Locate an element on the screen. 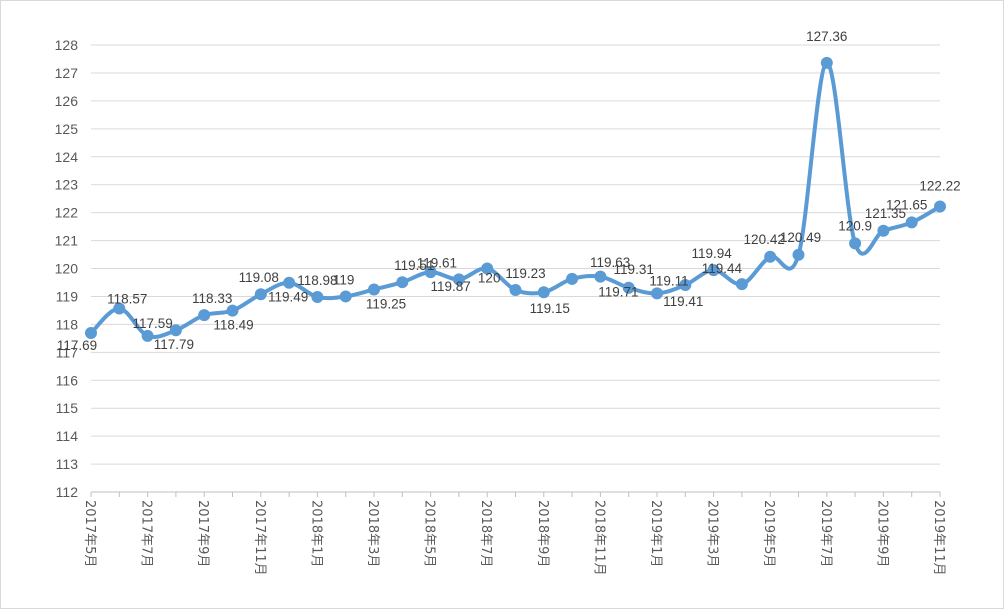 The image size is (1004, 609). y-tick-label: 122 is located at coordinates (67, 213).